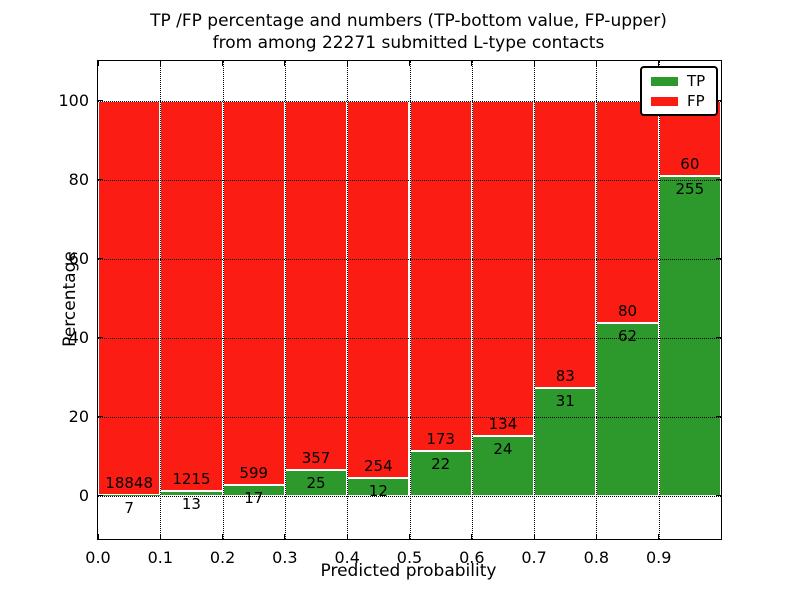 This screenshot has height=600, width=800. I want to click on legend-entry-fp: FP, so click(679, 101).